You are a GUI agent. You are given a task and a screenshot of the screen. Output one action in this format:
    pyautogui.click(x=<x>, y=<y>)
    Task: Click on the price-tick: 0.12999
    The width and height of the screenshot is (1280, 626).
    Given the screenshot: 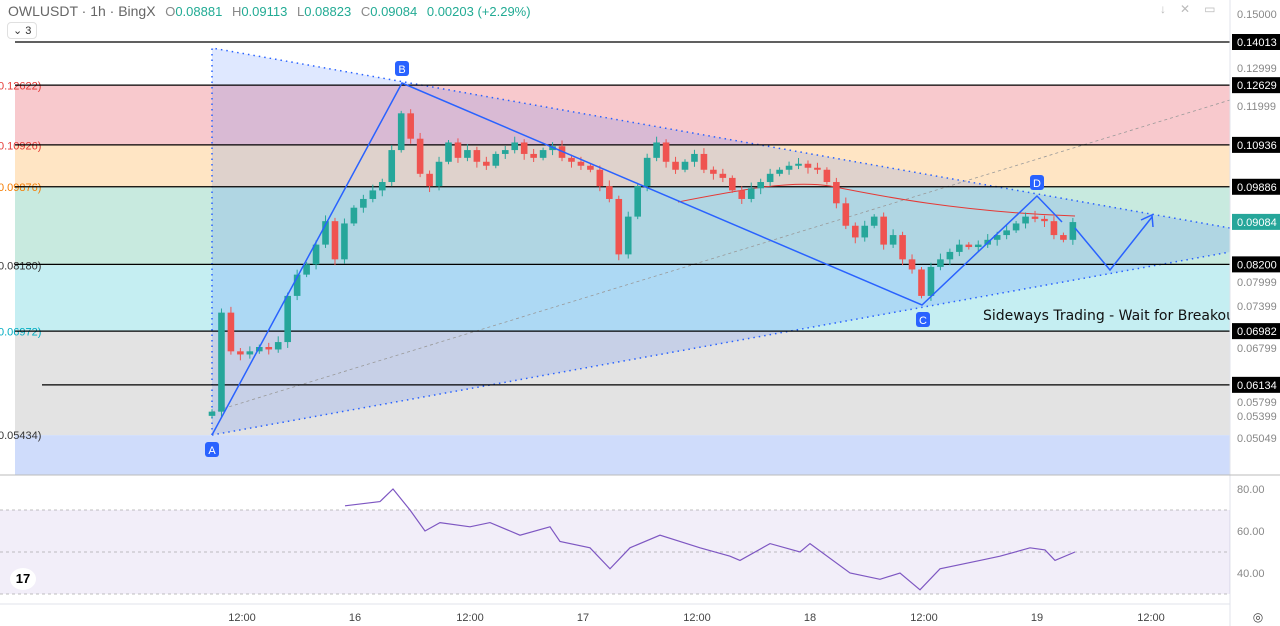 What is the action you would take?
    pyautogui.click(x=1257, y=69)
    